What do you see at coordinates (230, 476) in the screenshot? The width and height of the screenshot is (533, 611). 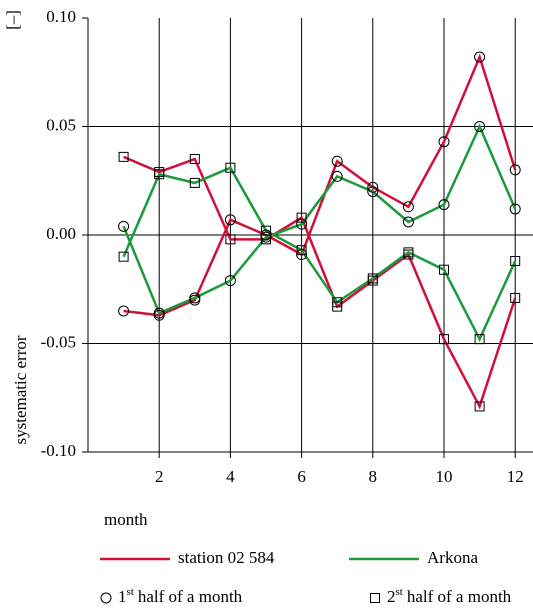 I see `x-tick-label: 4` at bounding box center [230, 476].